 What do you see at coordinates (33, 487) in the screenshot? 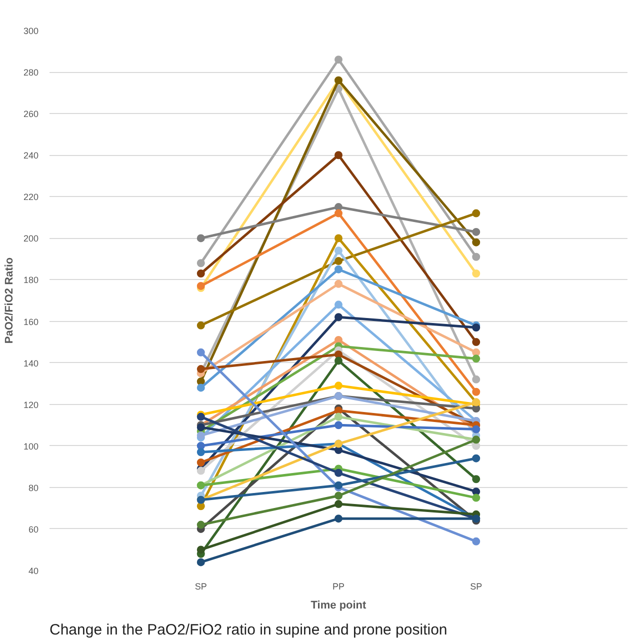
I see `y-tick-label: 80` at bounding box center [33, 487].